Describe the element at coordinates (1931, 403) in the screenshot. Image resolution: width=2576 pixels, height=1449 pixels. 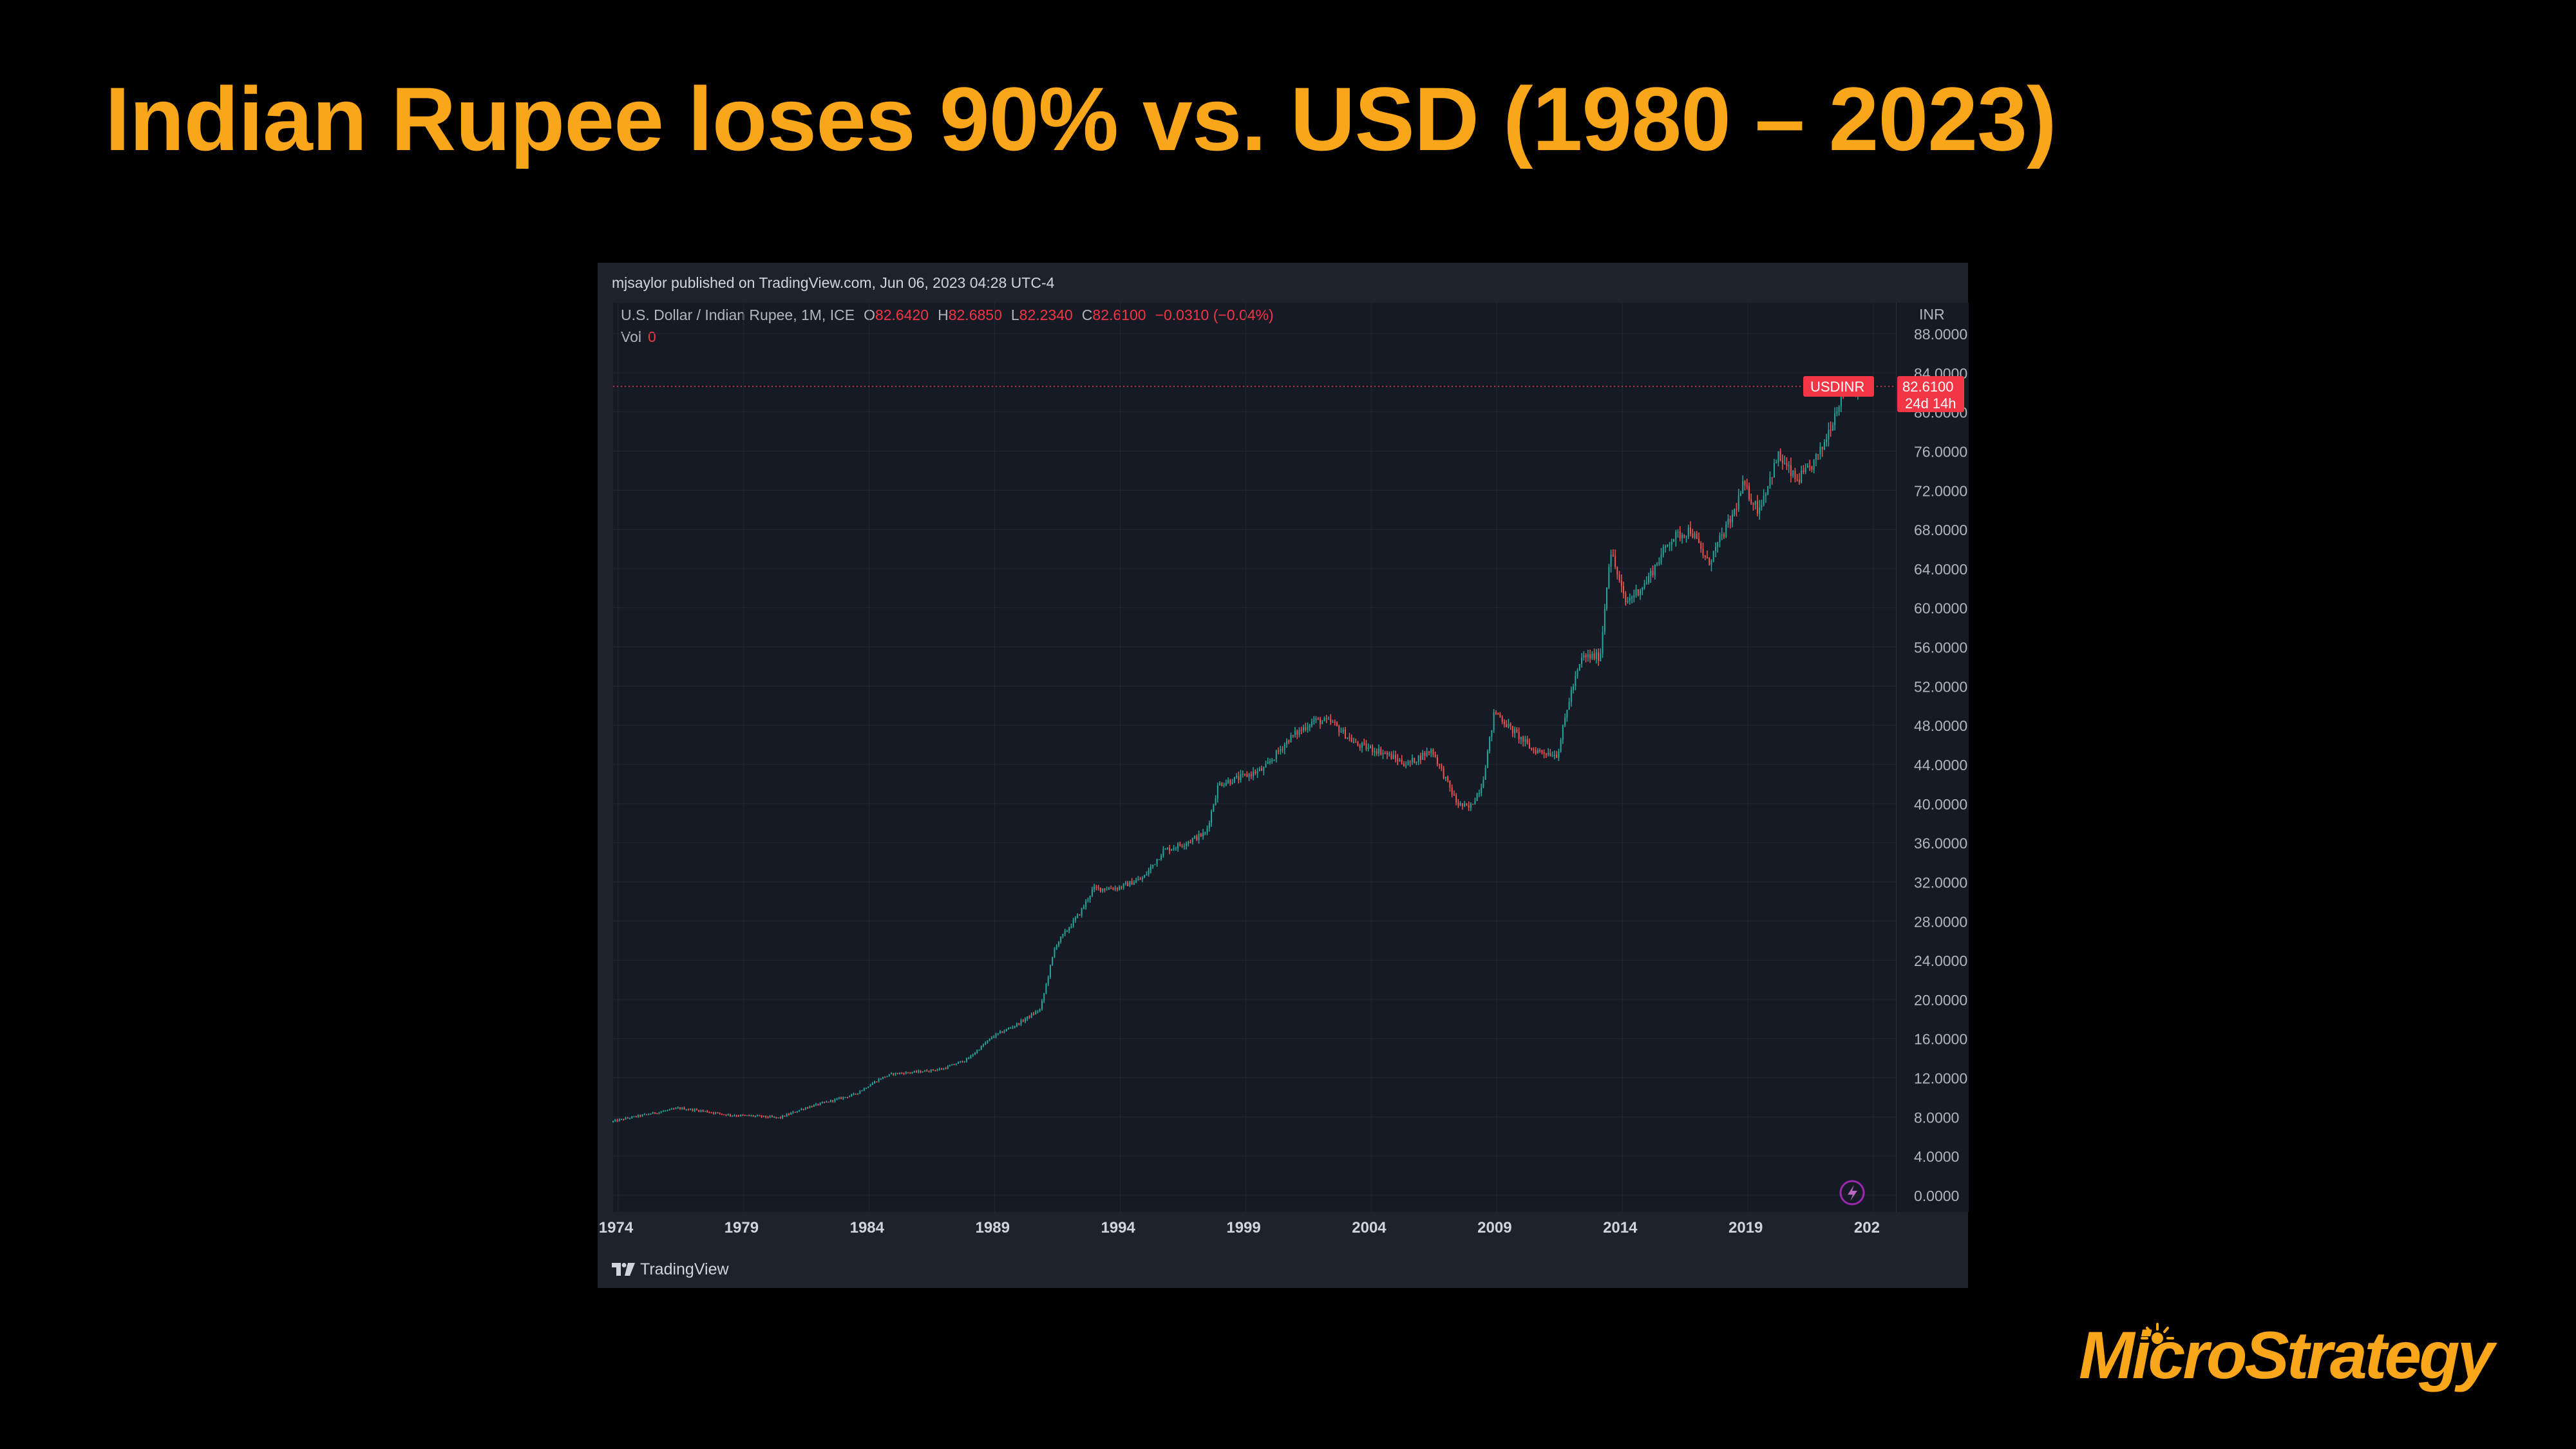
I see `price-tag-countdown: 24d 14h` at that location.